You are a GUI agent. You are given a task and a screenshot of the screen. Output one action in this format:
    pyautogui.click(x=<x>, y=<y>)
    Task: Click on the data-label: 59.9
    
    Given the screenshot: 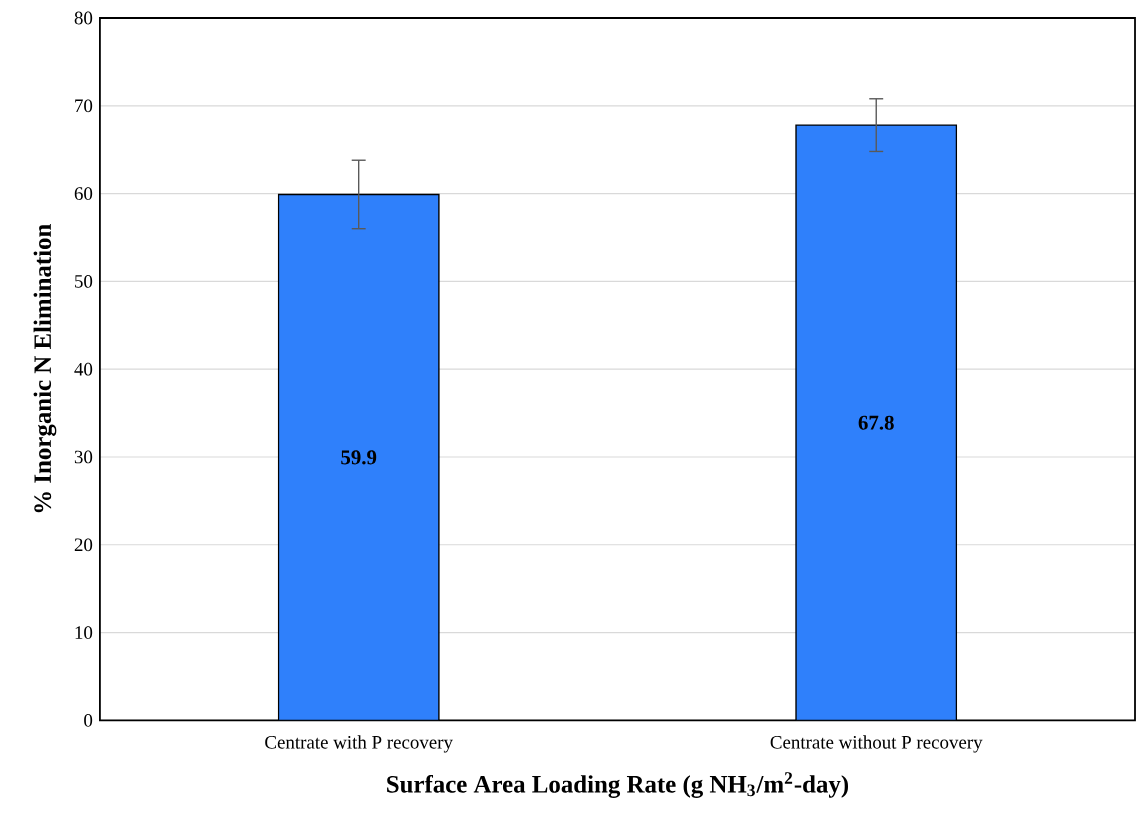 What is the action you would take?
    pyautogui.click(x=359, y=457)
    